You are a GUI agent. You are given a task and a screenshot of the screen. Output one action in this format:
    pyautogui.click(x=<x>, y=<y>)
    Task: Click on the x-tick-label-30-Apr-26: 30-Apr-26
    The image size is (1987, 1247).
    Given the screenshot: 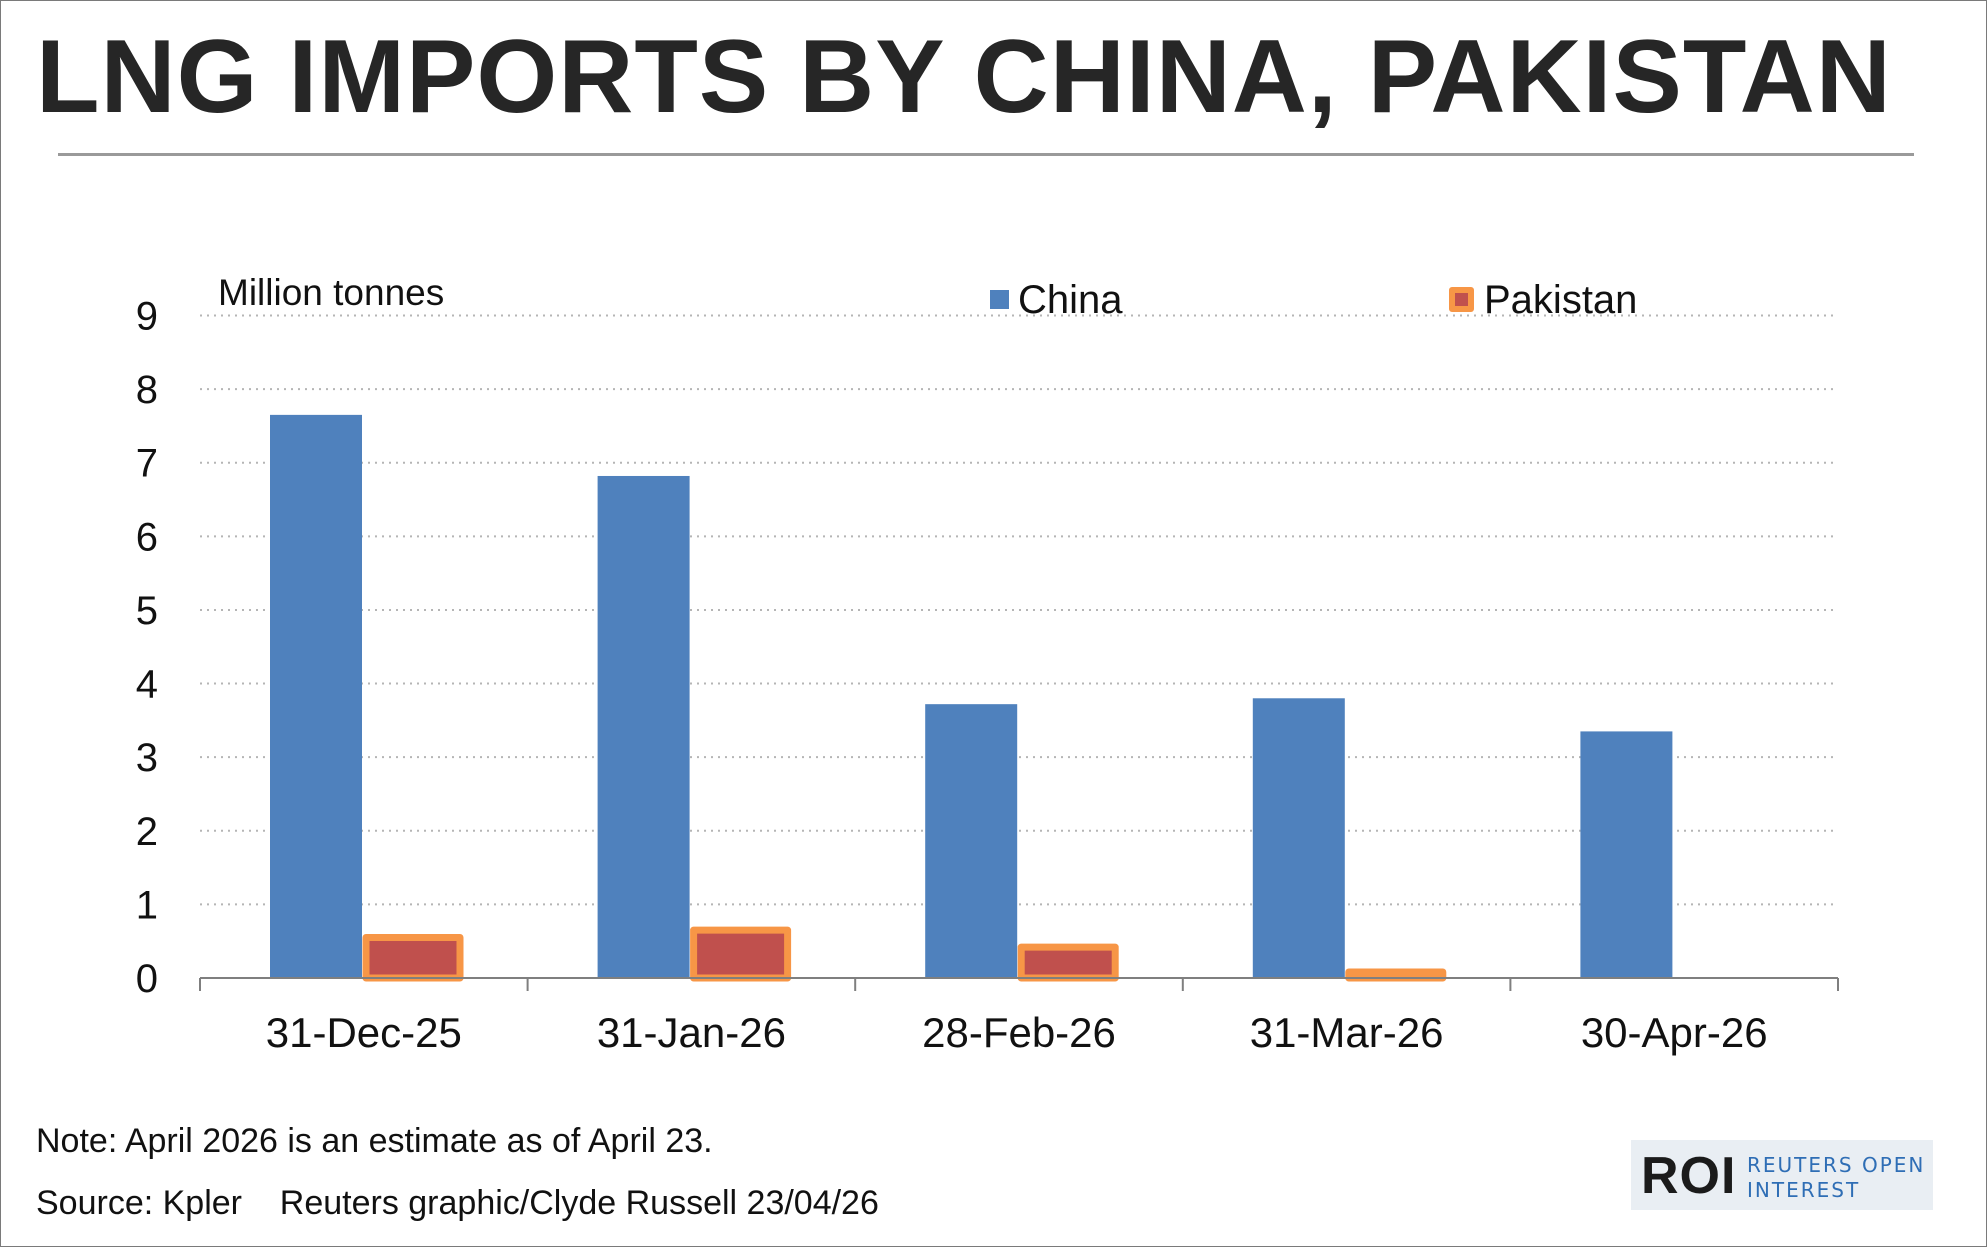 What is the action you would take?
    pyautogui.click(x=1674, y=1032)
    